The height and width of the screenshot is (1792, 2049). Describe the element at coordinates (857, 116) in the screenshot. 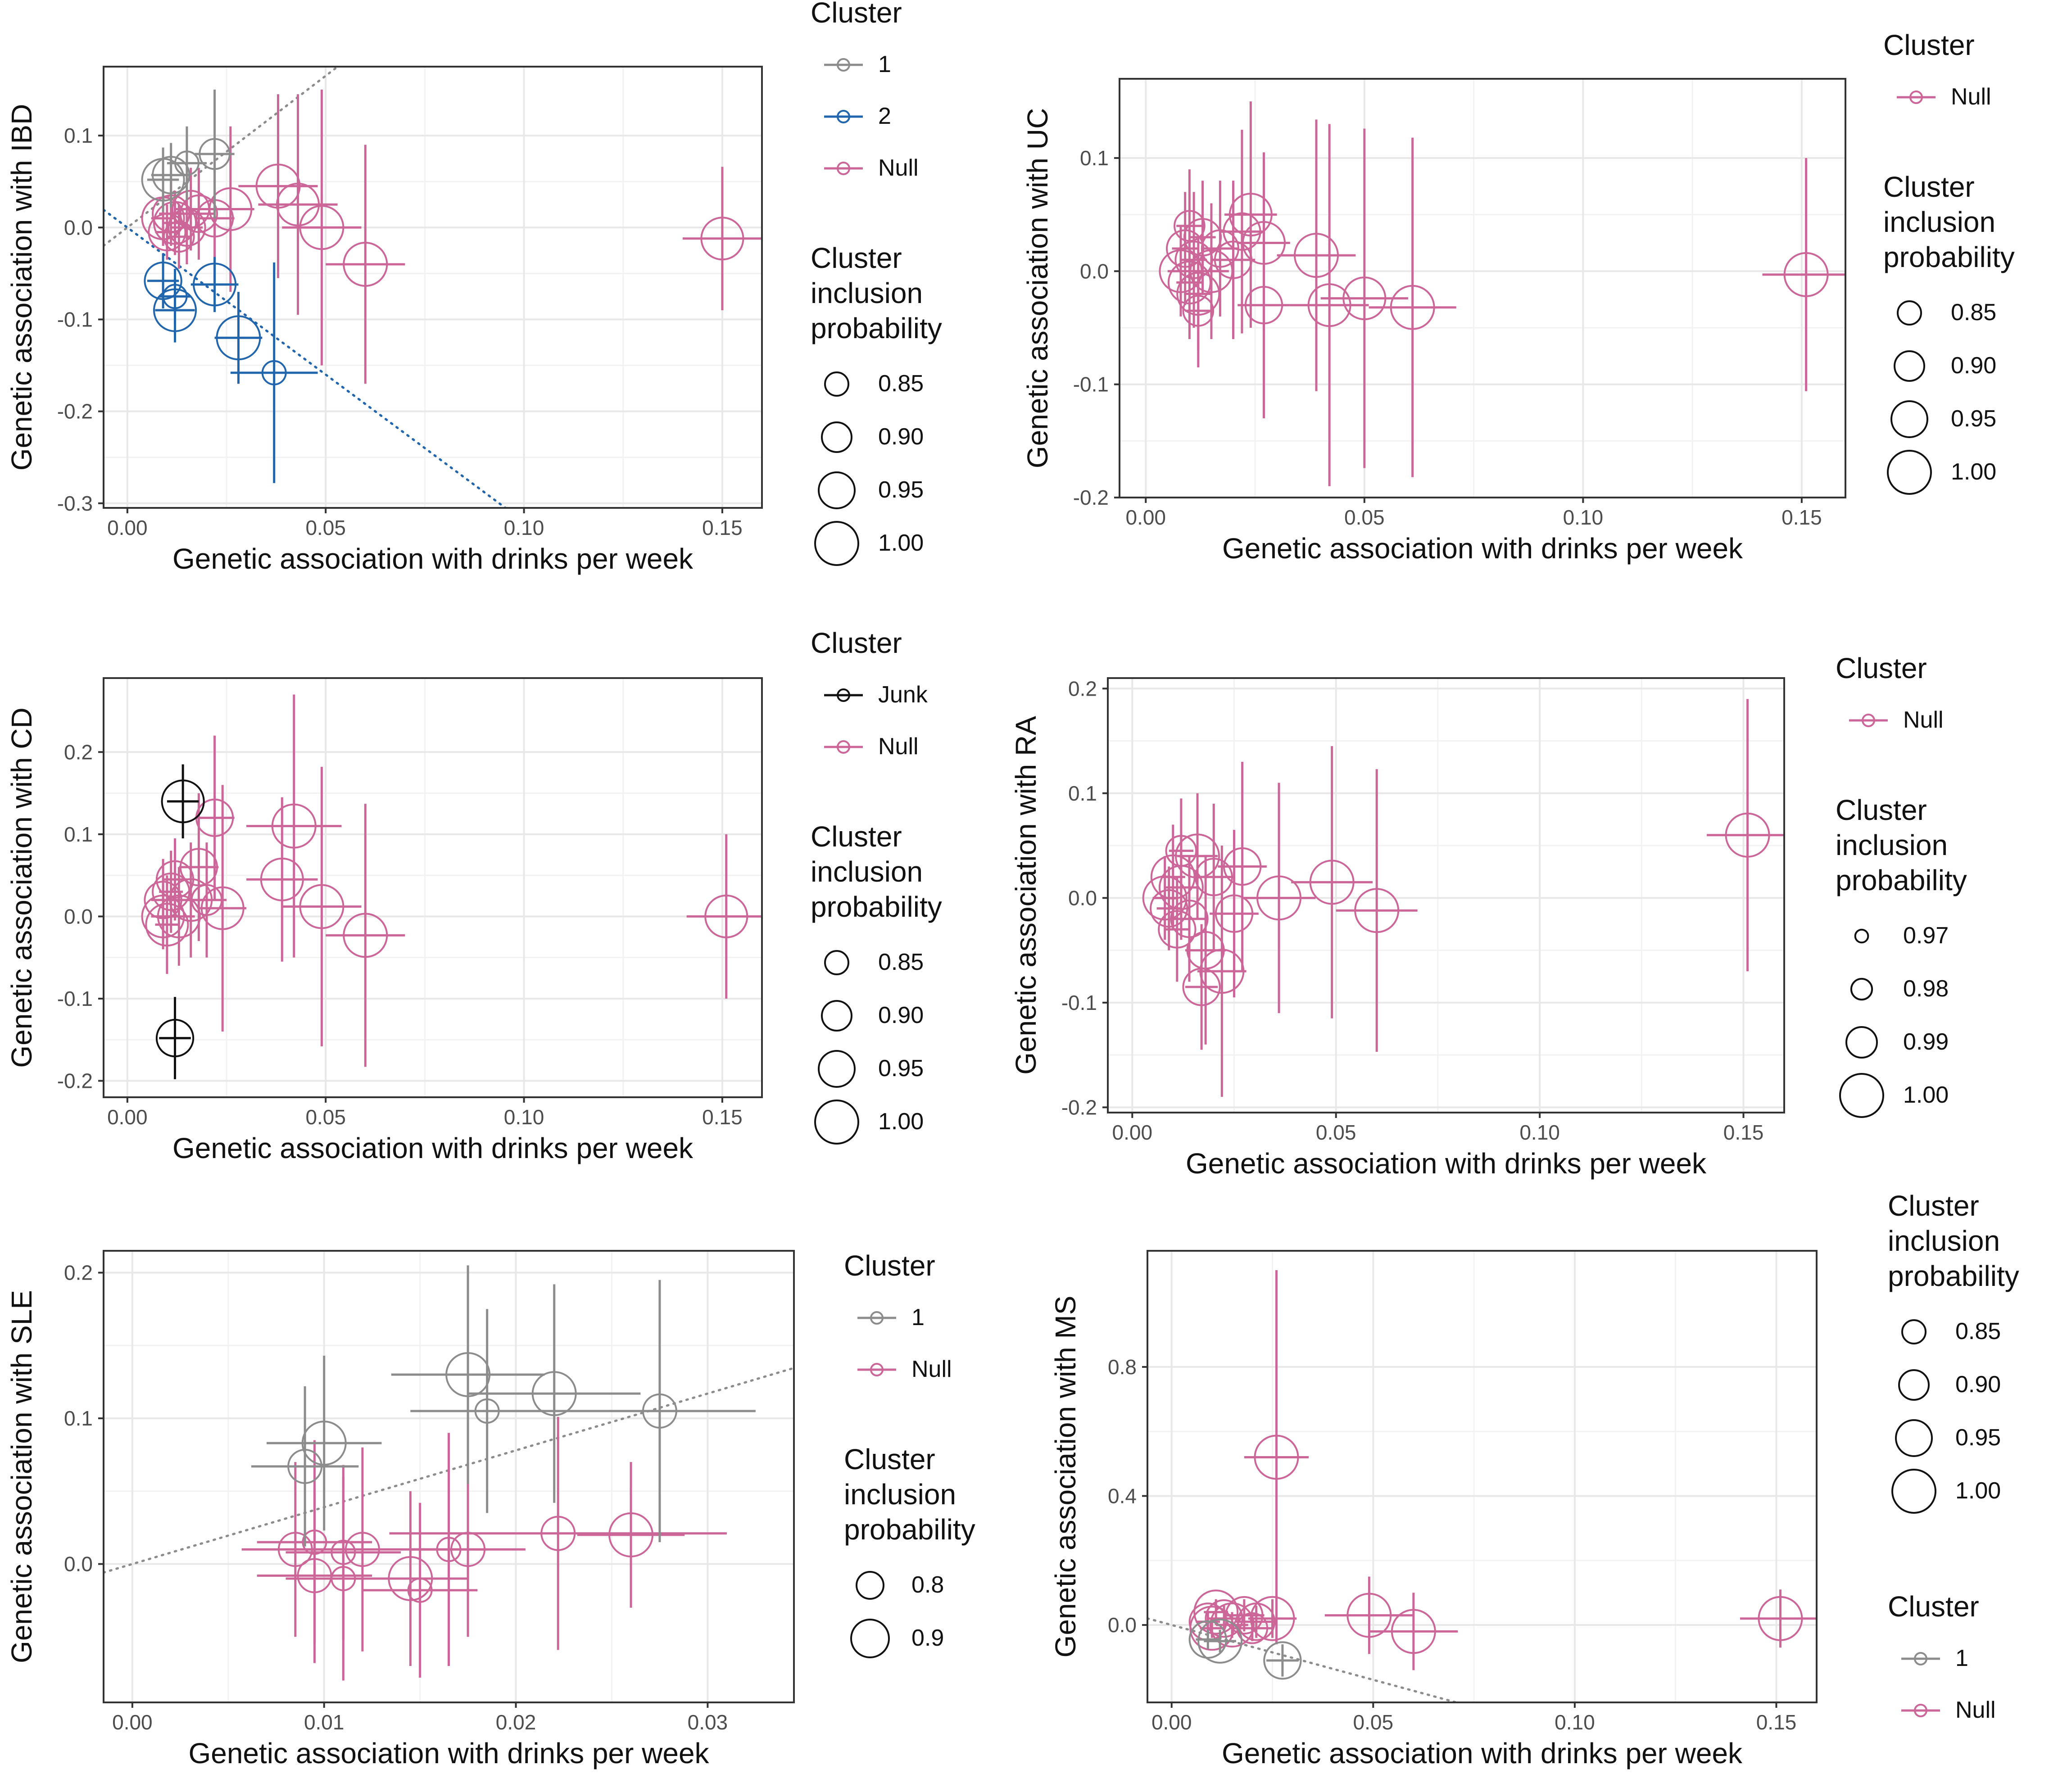

I see `legend-item-cluster-2: 2` at that location.